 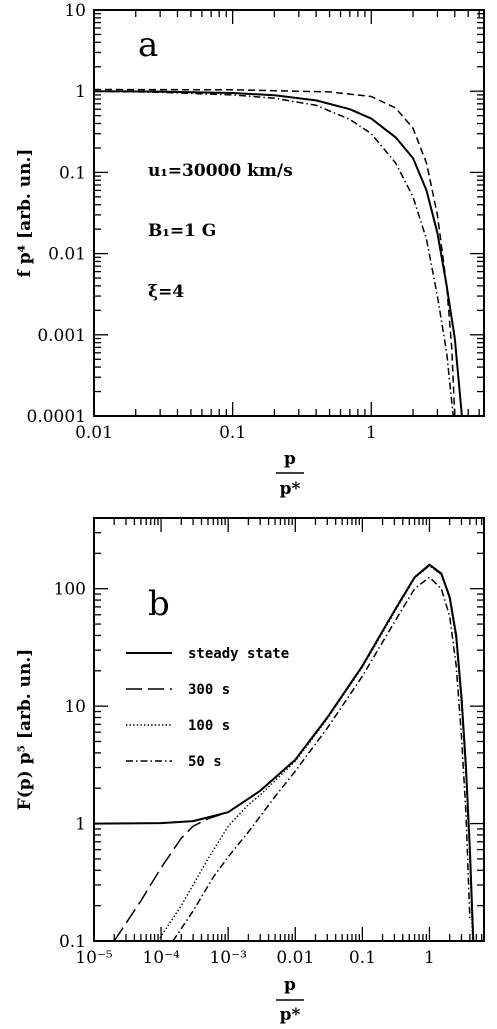 I want to click on panel-b-ylabel: F(p) p⁵ [arb. un.], so click(x=25, y=730).